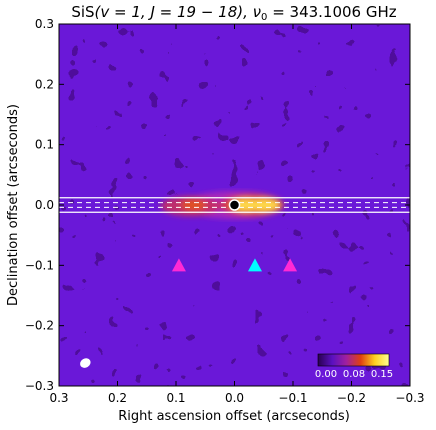 The image size is (436, 430). I want to click on x-tick-label: −0.3, so click(409, 398).